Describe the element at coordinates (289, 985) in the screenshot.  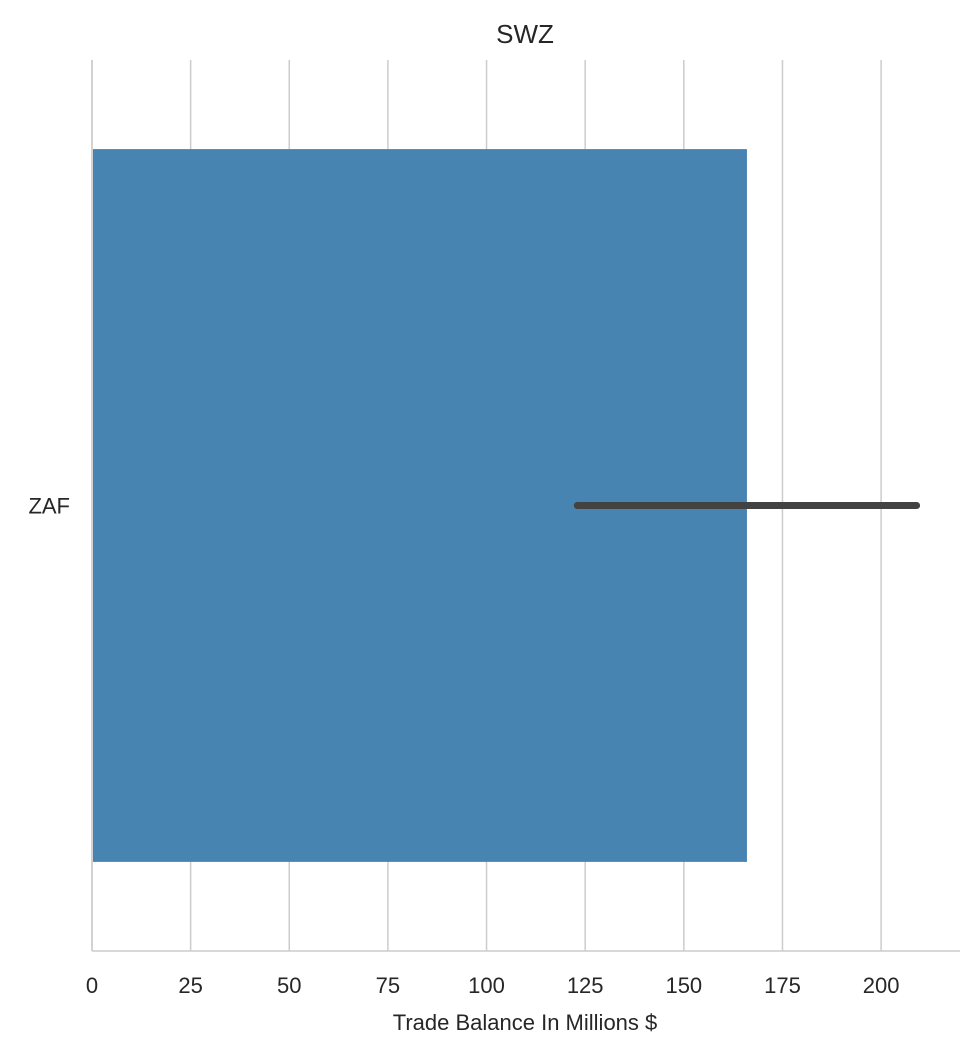
I see `x-tick-label-50: 50` at that location.